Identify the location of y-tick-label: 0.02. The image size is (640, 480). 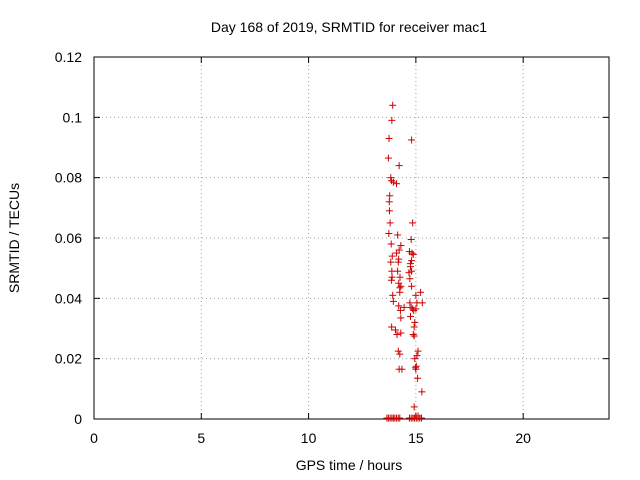
(68, 359).